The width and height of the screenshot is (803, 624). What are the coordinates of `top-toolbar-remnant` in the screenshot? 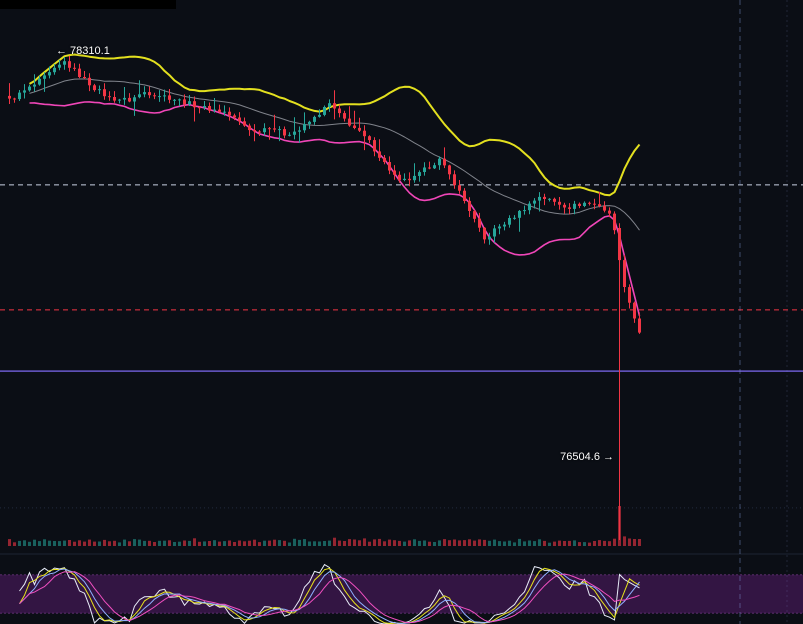 It's located at (88, 4).